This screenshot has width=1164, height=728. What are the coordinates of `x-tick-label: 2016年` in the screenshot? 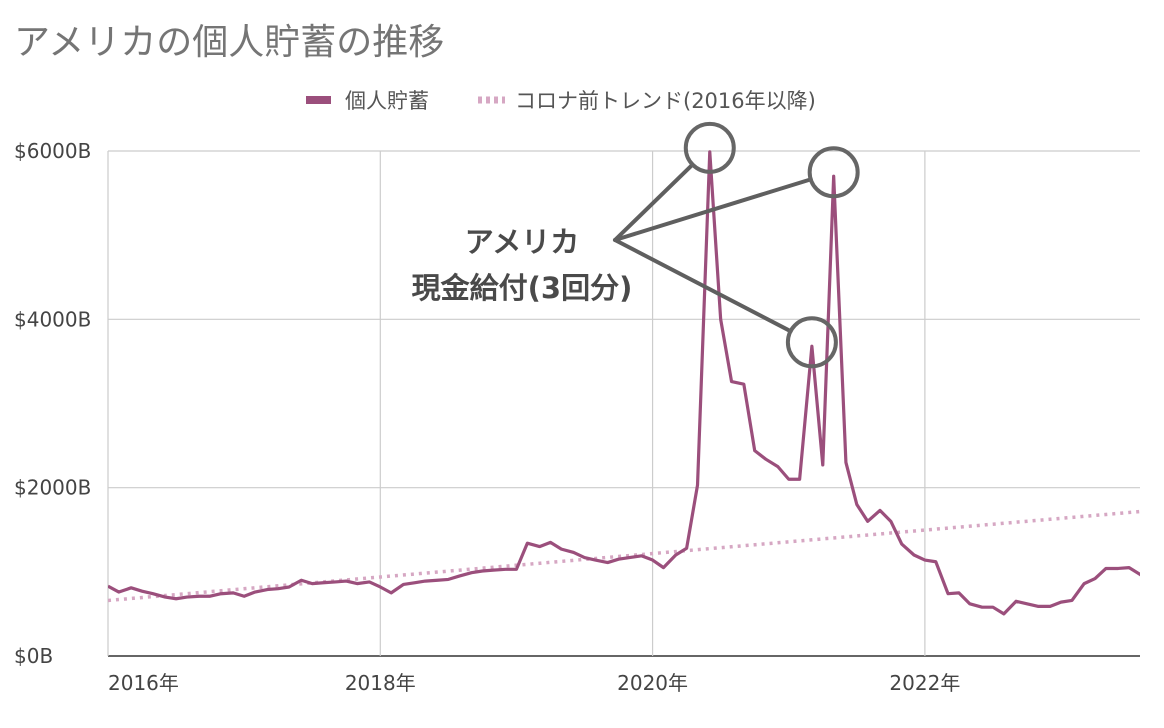 It's located at (143, 683).